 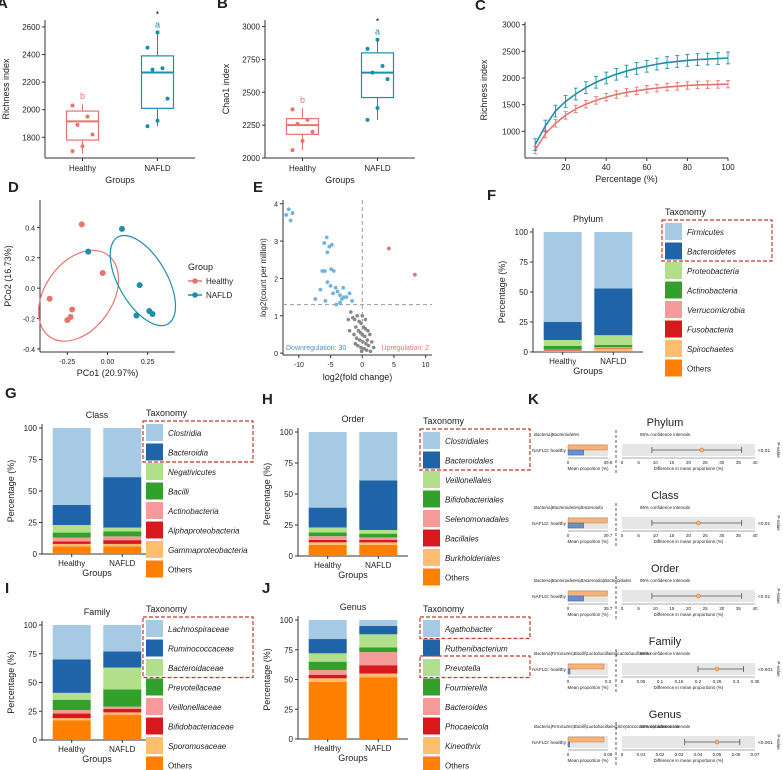 What do you see at coordinates (431, 726) in the screenshot?
I see `panel-j-legend-swatch` at bounding box center [431, 726].